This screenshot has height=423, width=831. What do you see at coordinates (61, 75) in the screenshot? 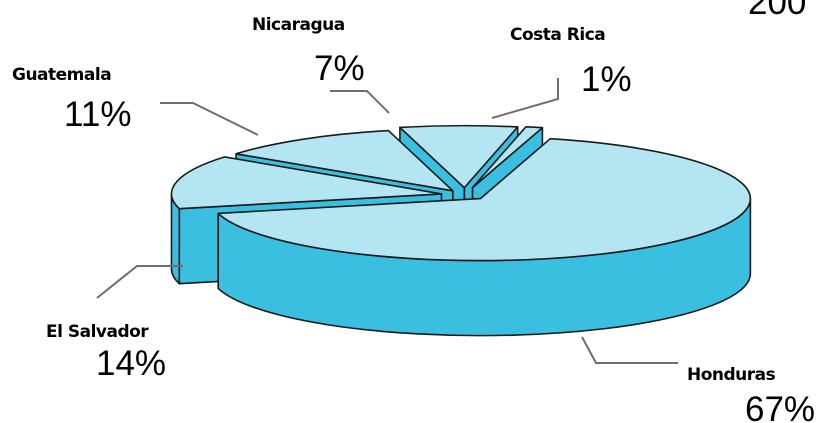
I see `category-label-guatemala: Guatemala` at bounding box center [61, 75].